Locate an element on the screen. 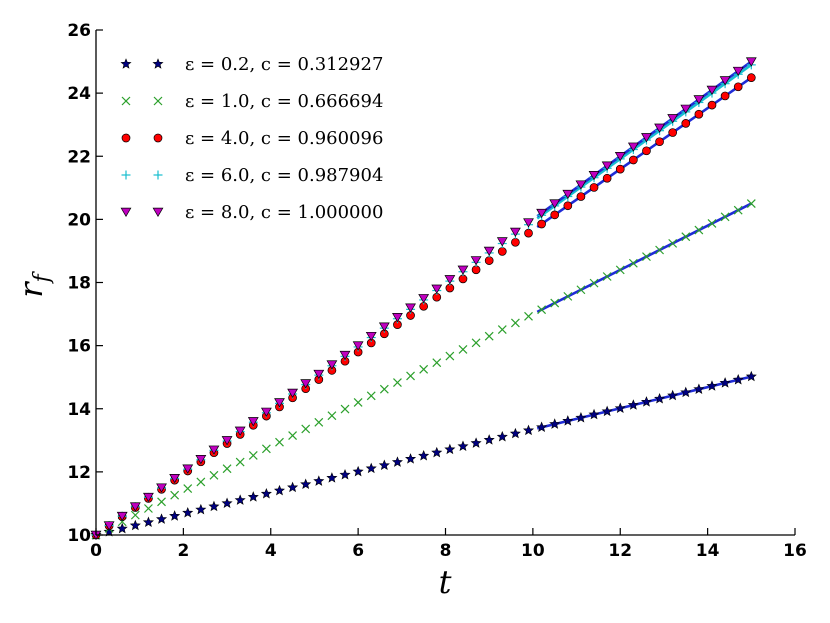  point-1-25-stroke-b is located at coordinates (424, 369).